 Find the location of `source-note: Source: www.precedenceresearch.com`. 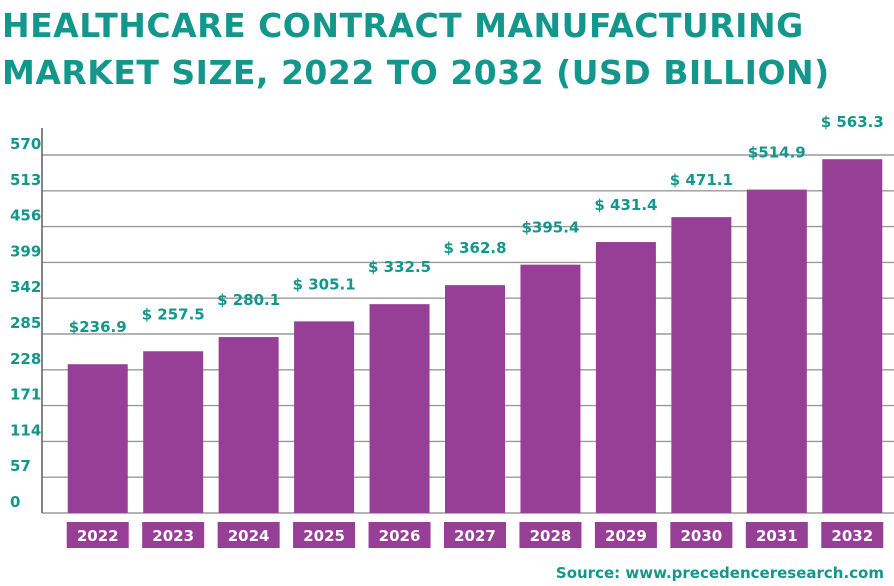

source-note: Source: www.precedenceresearch.com is located at coordinates (719, 573).